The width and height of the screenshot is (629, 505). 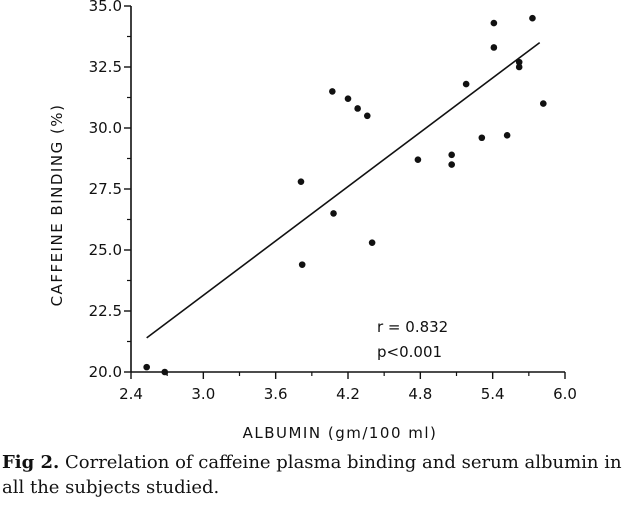 I want to click on y-tick-label: 35.0, so click(x=105, y=7).